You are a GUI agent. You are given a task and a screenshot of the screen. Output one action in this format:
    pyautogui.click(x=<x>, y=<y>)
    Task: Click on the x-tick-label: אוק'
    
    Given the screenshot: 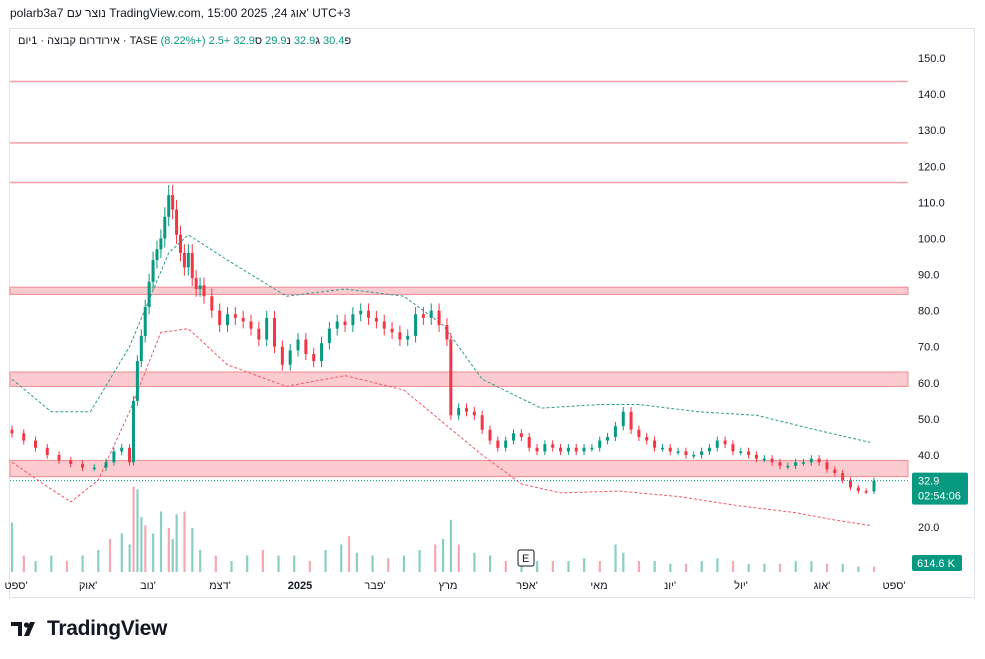 What is the action you would take?
    pyautogui.click(x=88, y=586)
    